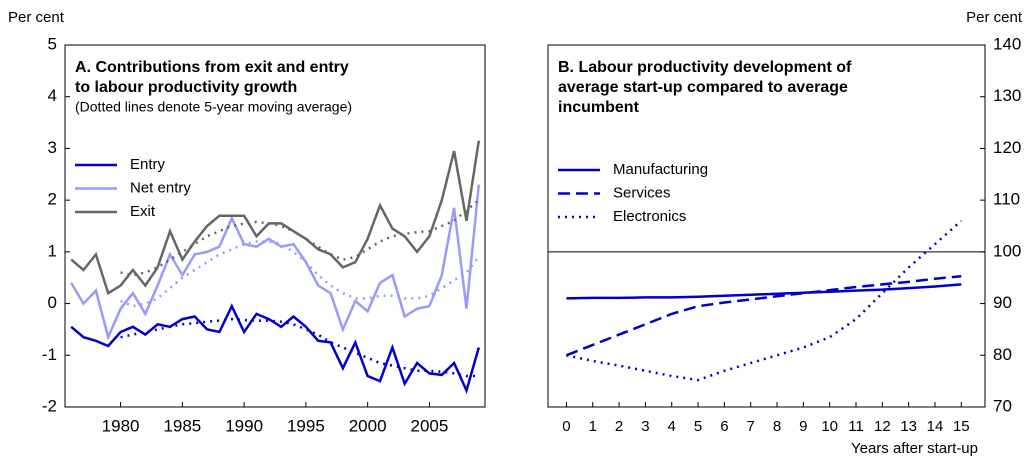 Image resolution: width=1027 pixels, height=457 pixels. What do you see at coordinates (52, 302) in the screenshot?
I see `y-tick-label: 0` at bounding box center [52, 302].